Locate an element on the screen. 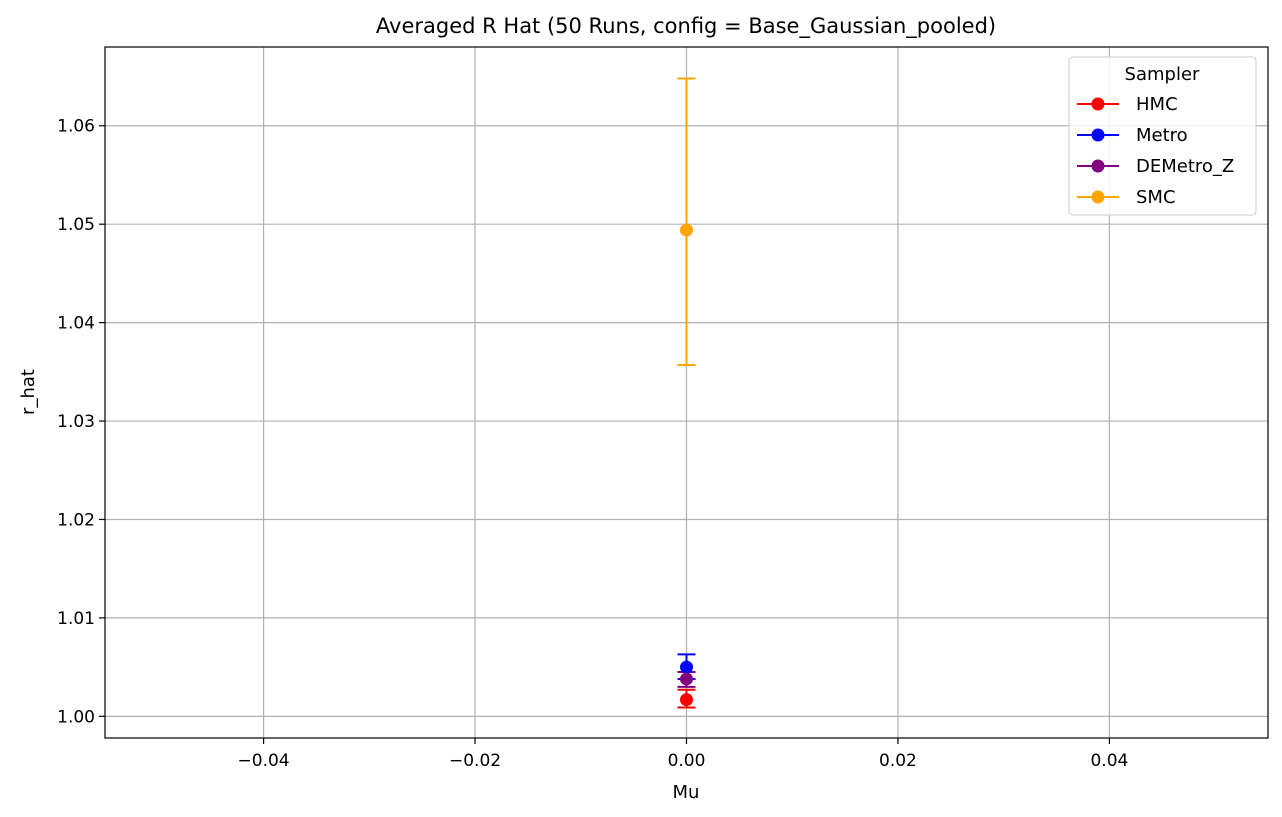 The width and height of the screenshot is (1282, 817). legend-marker-metro is located at coordinates (1098, 135).